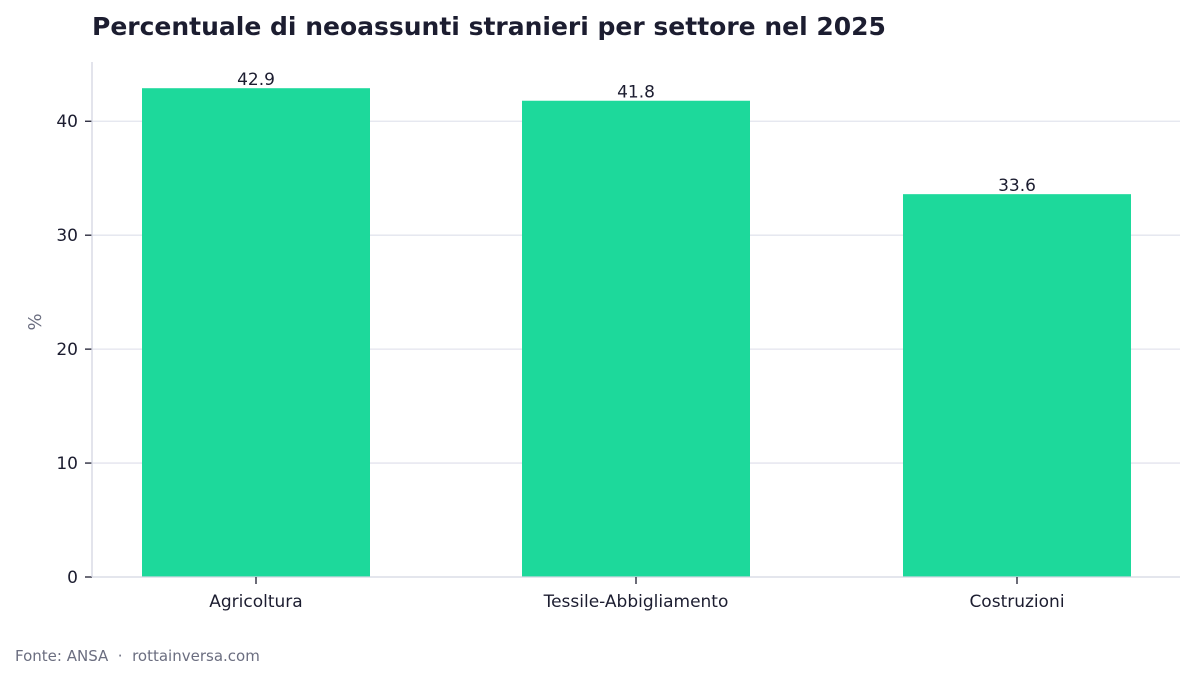 The height and width of the screenshot is (678, 1195). What do you see at coordinates (67, 236) in the screenshot?
I see `y-tick-label: 30` at bounding box center [67, 236].